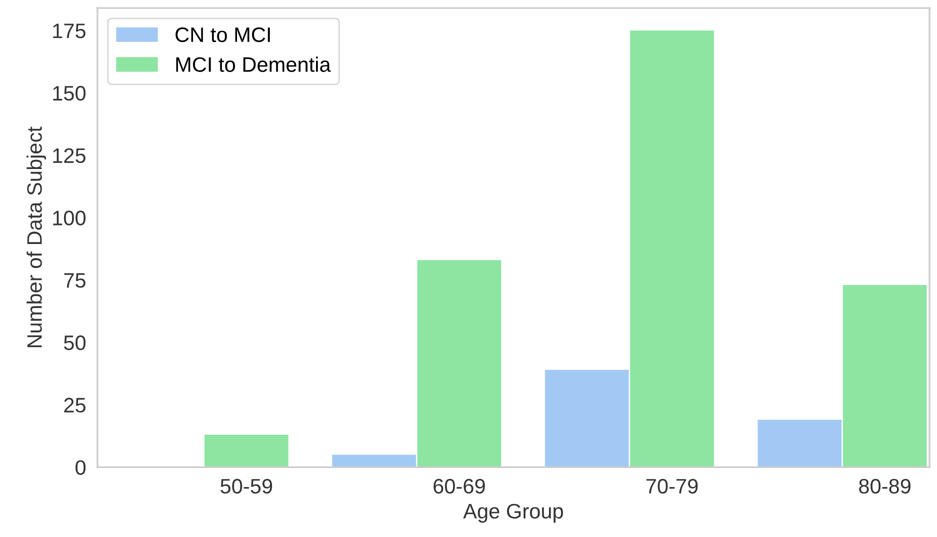 This screenshot has height=537, width=937. What do you see at coordinates (69, 93) in the screenshot?
I see `y-tick-label: 150` at bounding box center [69, 93].